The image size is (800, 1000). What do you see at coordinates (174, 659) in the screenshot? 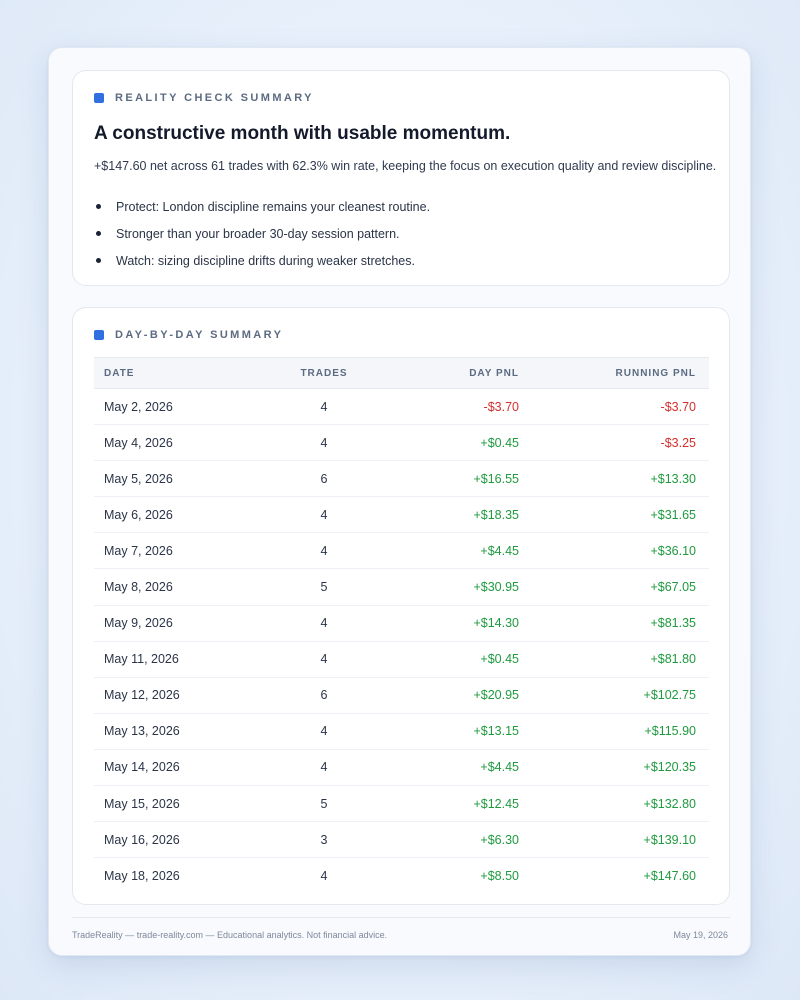
I see `date-cell: May 11, 2026` at bounding box center [174, 659].